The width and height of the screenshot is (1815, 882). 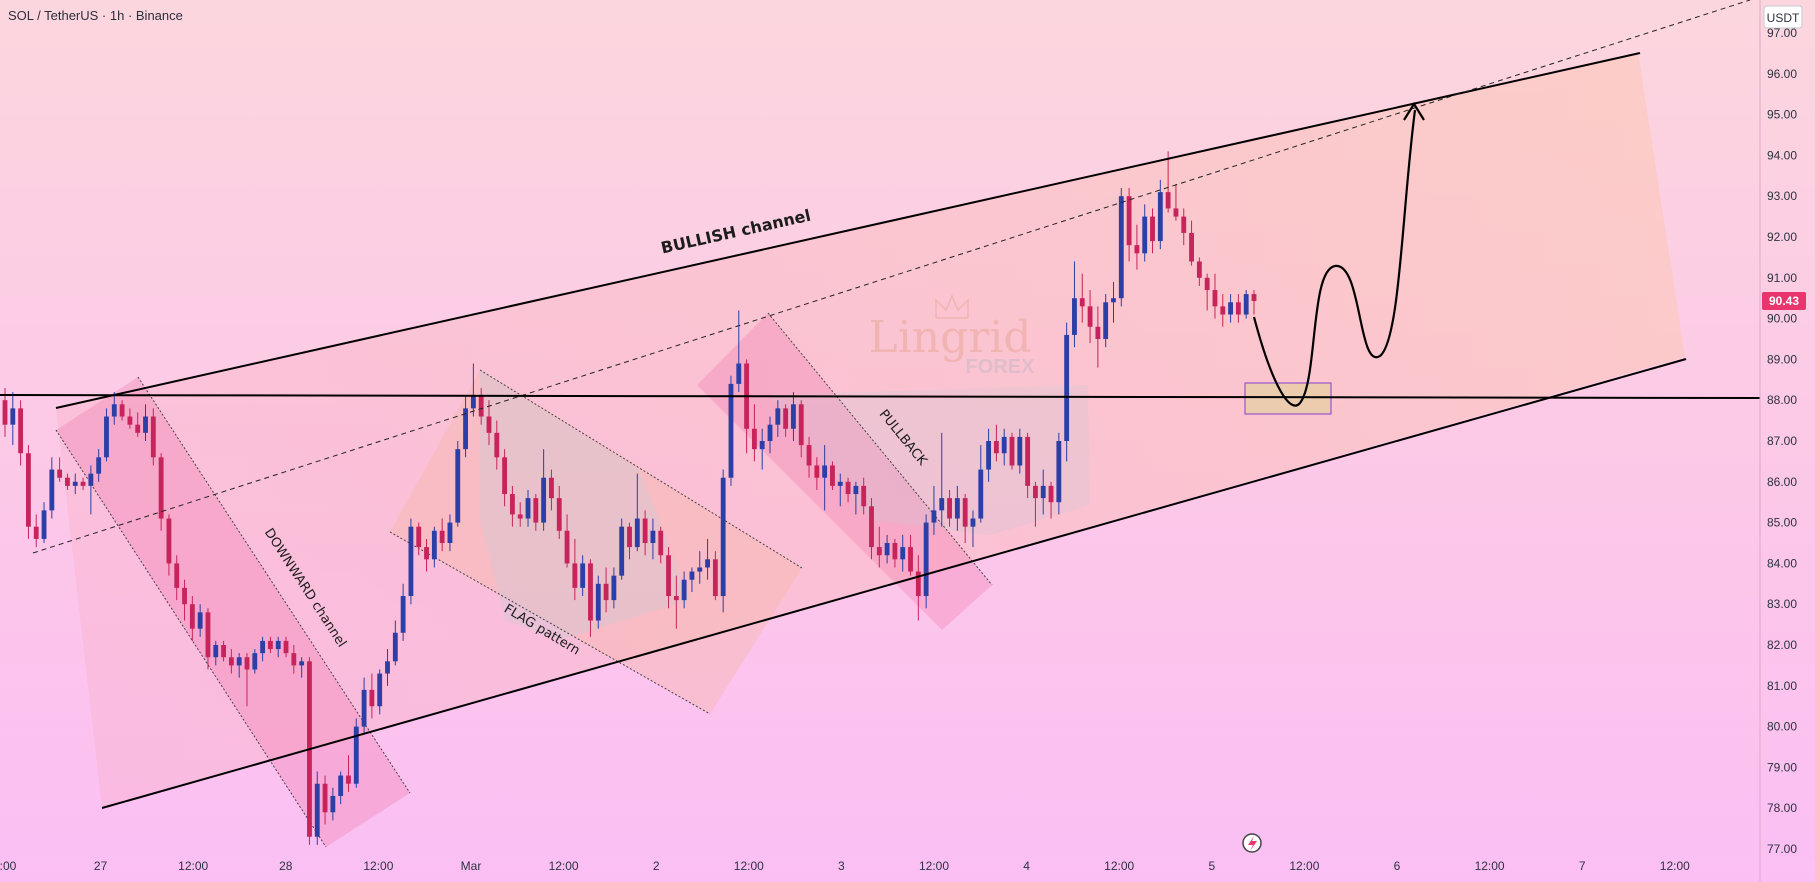 What do you see at coordinates (1252, 843) in the screenshot?
I see `lightning-icon` at bounding box center [1252, 843].